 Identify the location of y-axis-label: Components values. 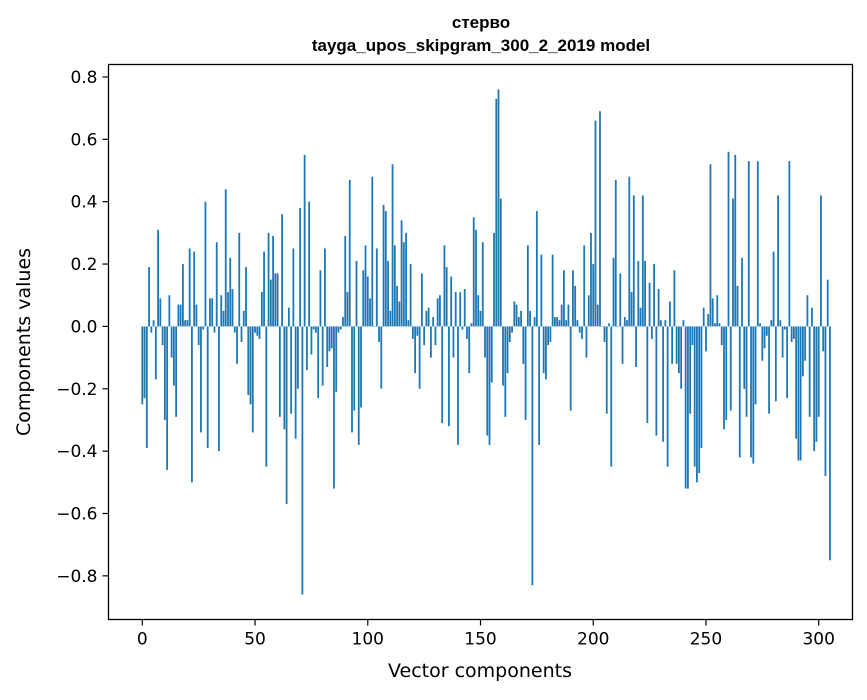
(24, 342).